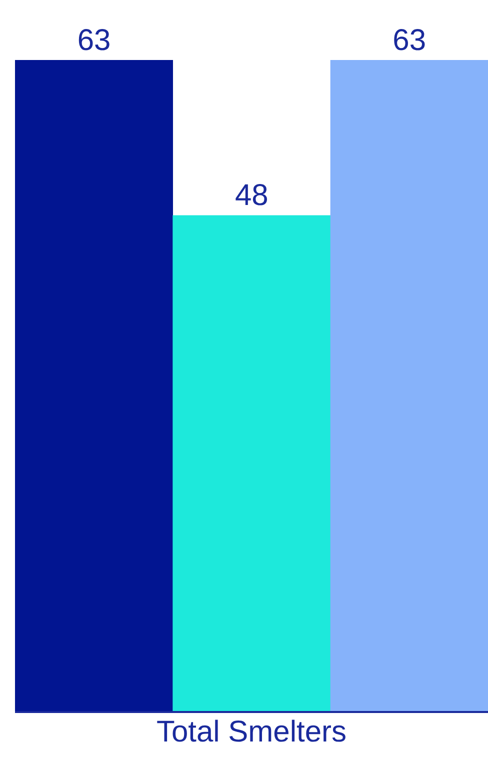 This screenshot has height=764, width=488. What do you see at coordinates (251, 195) in the screenshot?
I see `data-label: 48` at bounding box center [251, 195].